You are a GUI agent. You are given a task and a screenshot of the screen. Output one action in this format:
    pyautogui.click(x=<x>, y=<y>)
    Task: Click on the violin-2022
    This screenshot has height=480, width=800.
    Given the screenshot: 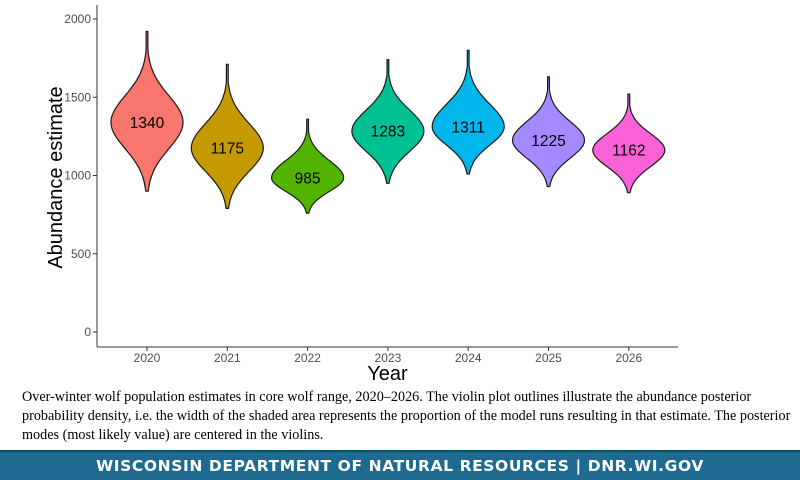 What is the action you would take?
    pyautogui.click(x=307, y=166)
    